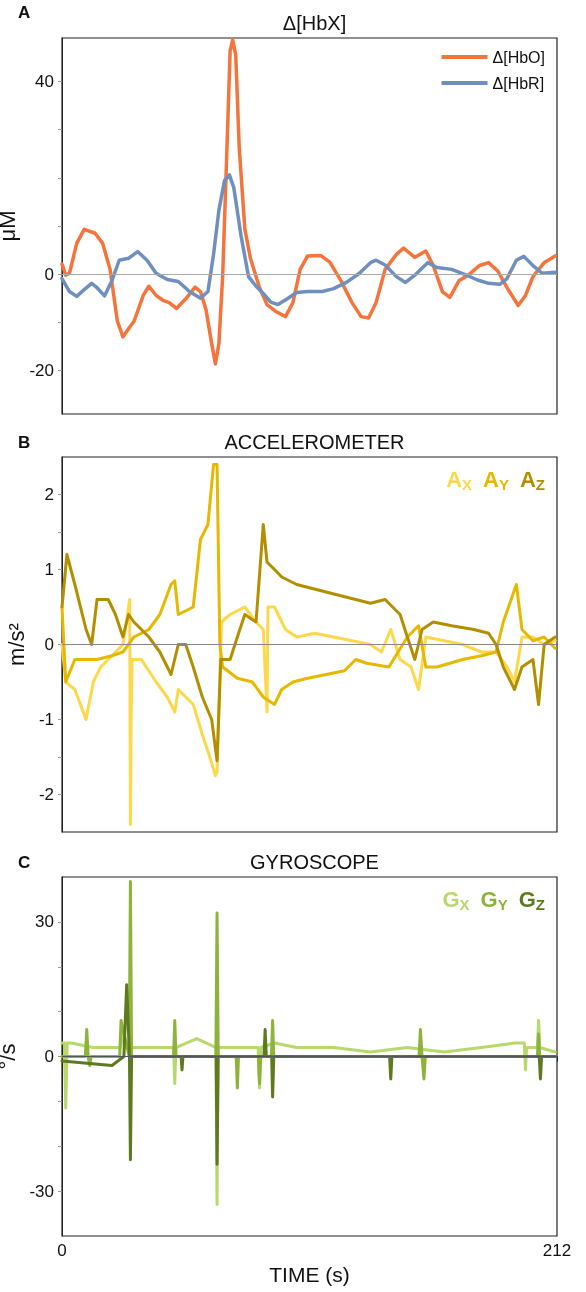 This screenshot has width=586, height=1292. Describe the element at coordinates (519, 57) in the screenshot. I see `legend-label: Δ[HbO]` at that location.